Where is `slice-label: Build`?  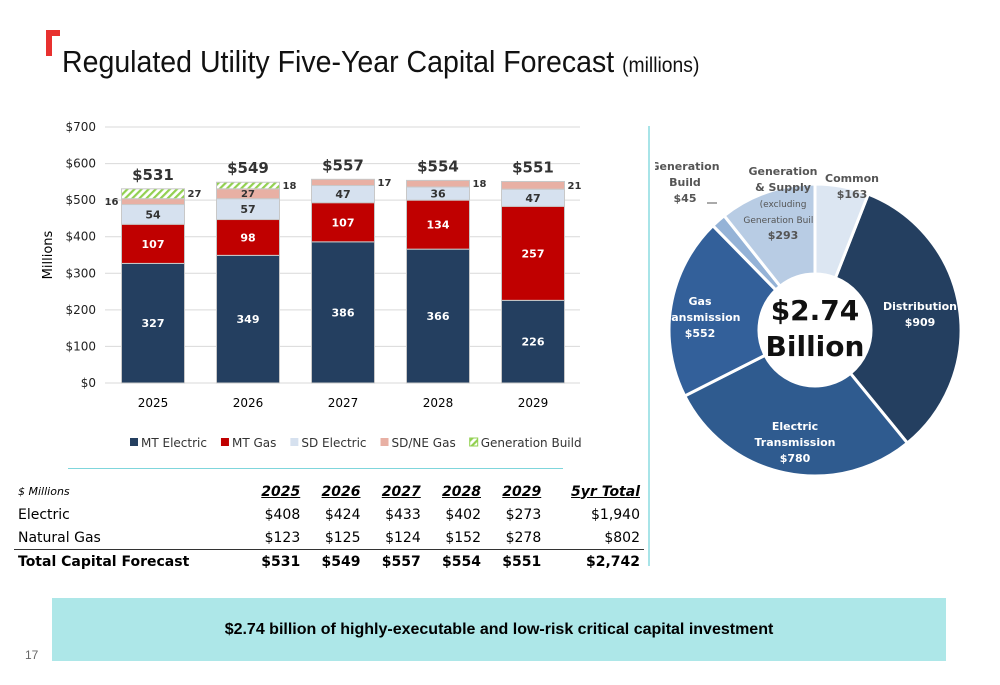
slice-label: Build is located at coordinates (685, 182).